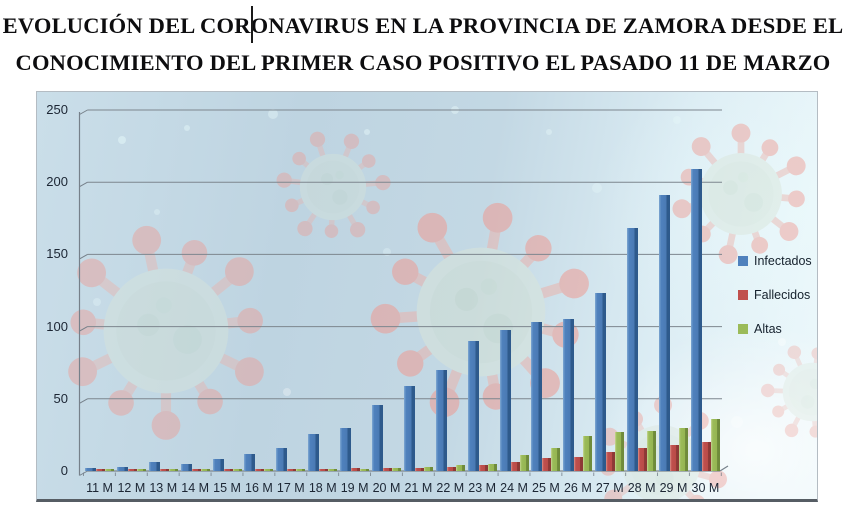  What do you see at coordinates (163, 488) in the screenshot?
I see `x-tick-label: 13 M` at bounding box center [163, 488].